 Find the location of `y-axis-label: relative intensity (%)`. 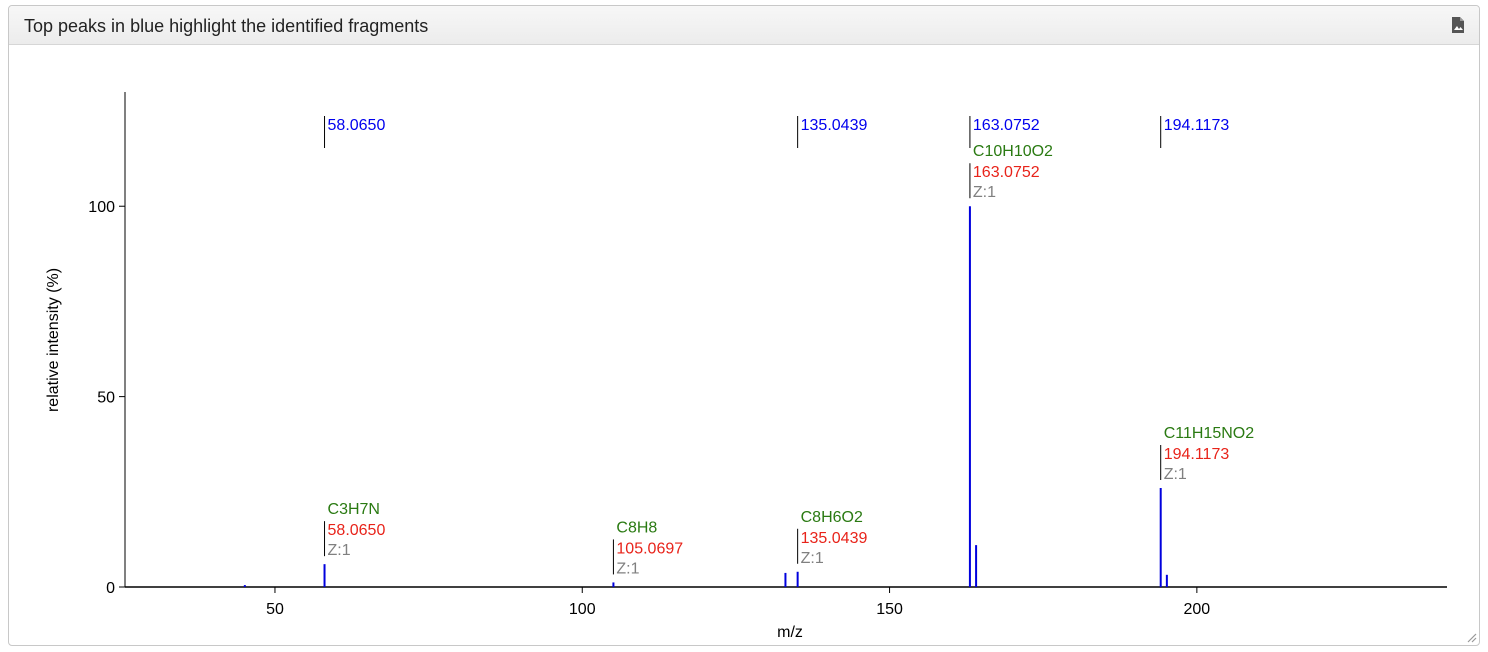

y-axis-label: relative intensity (%) is located at coordinates (53, 340).